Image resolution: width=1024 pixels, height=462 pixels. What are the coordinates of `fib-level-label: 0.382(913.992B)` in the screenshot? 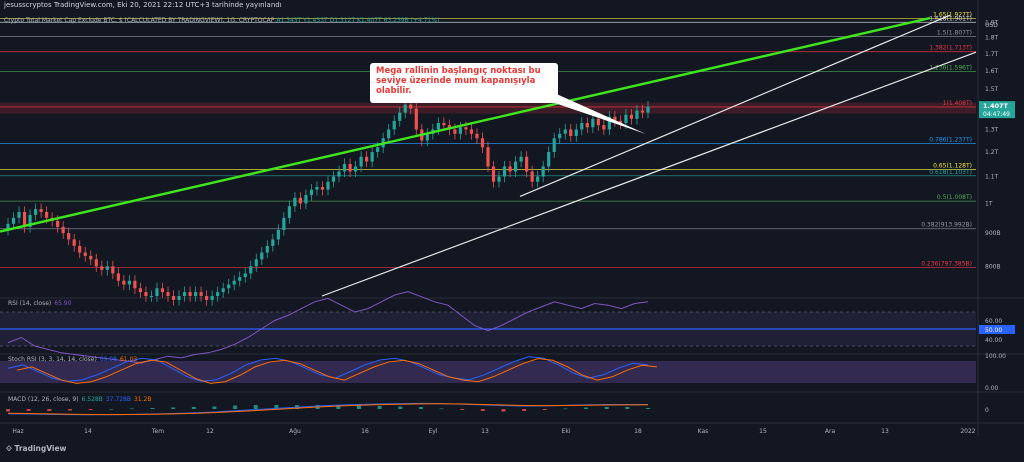 It's located at (946, 225).